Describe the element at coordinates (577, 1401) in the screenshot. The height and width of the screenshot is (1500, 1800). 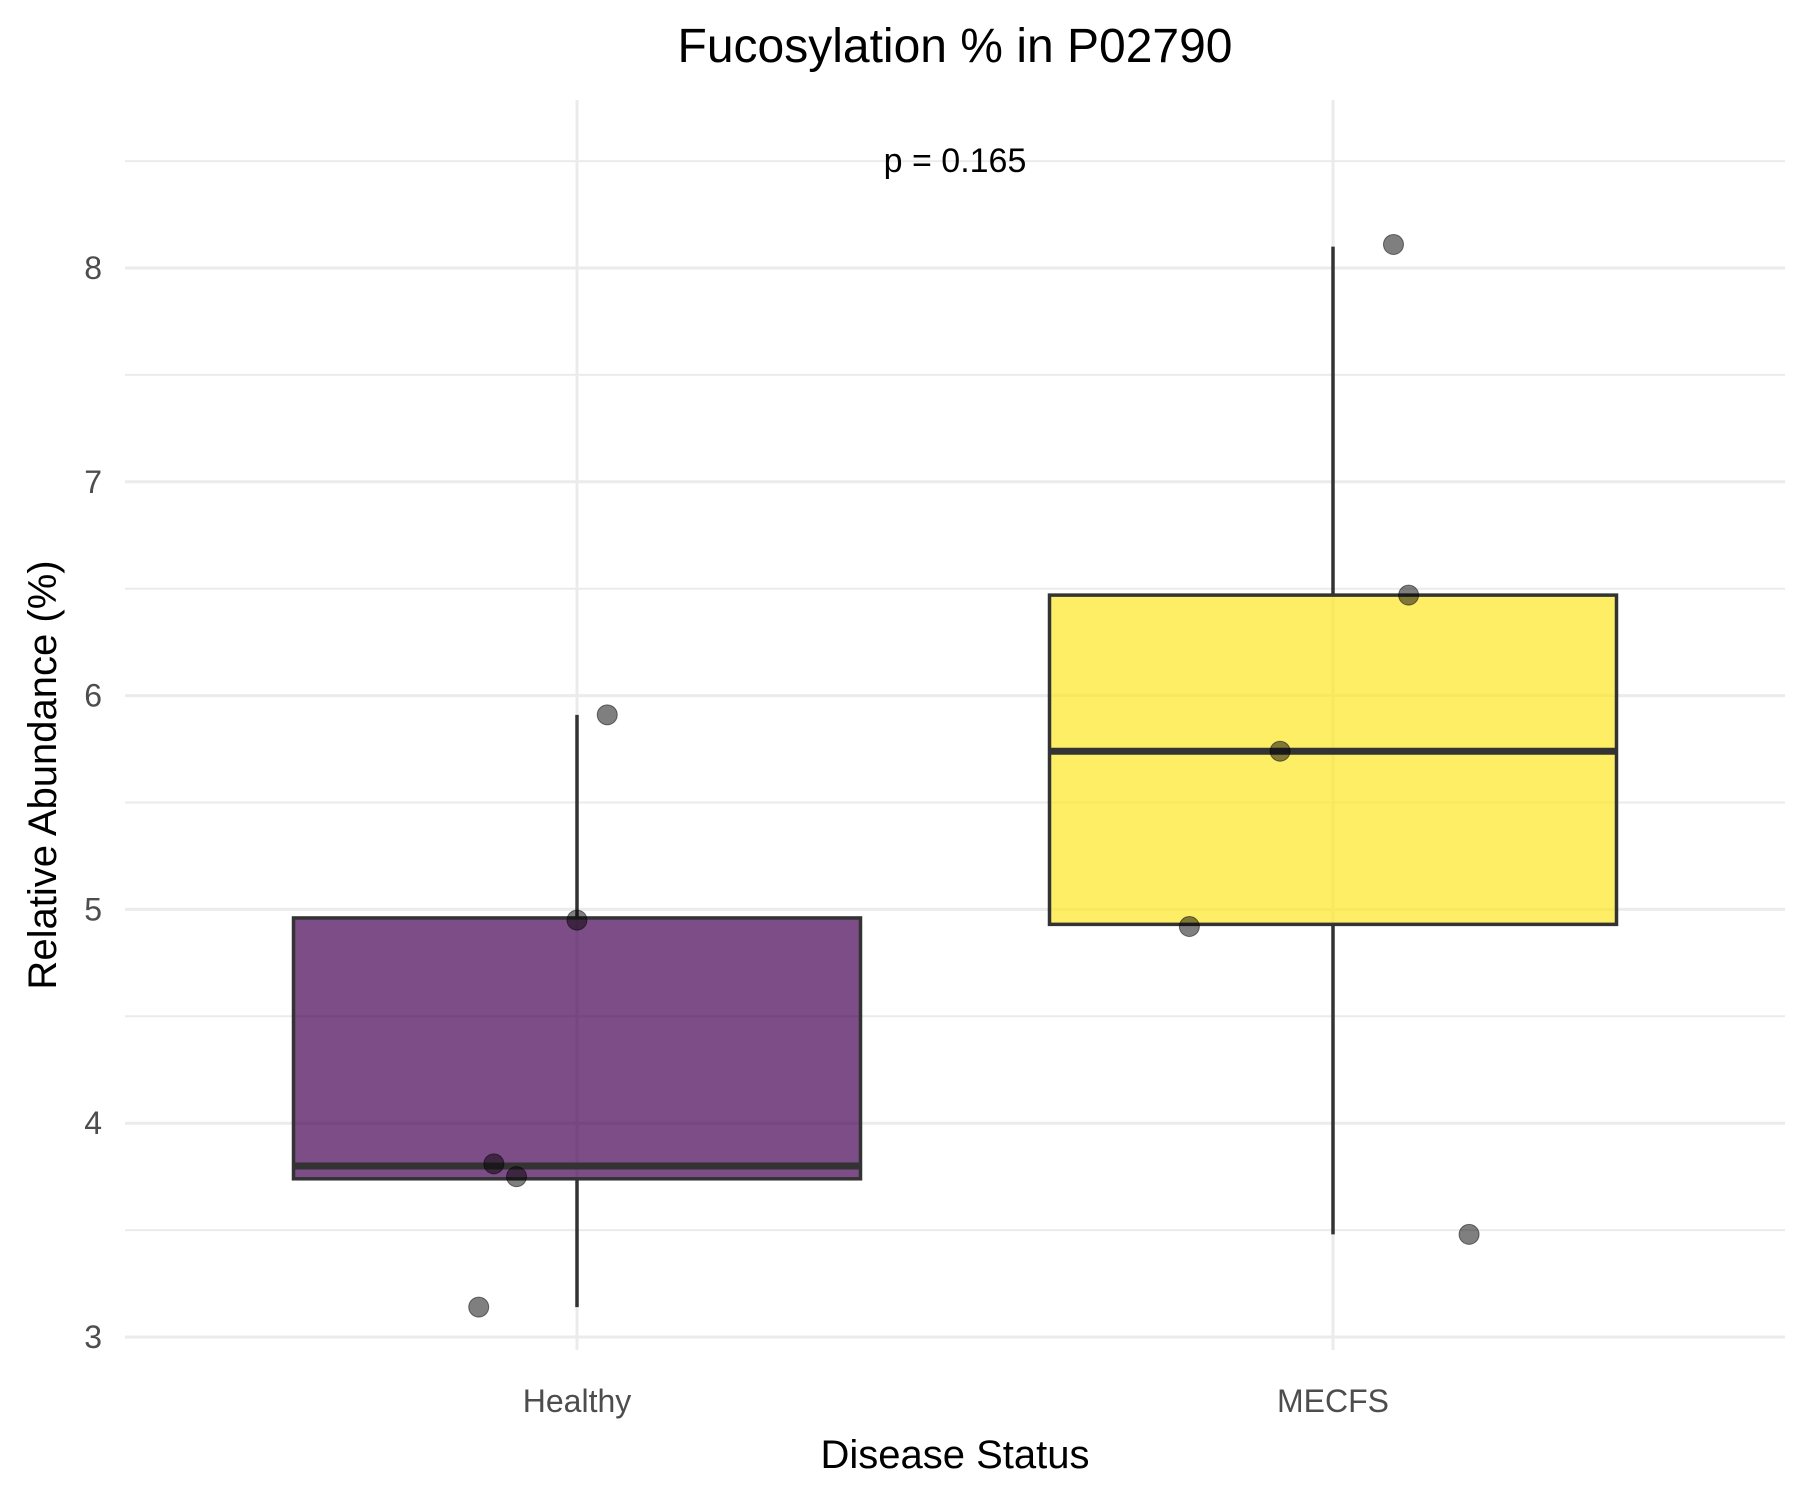
I see `x-tick-label: Healthy` at that location.